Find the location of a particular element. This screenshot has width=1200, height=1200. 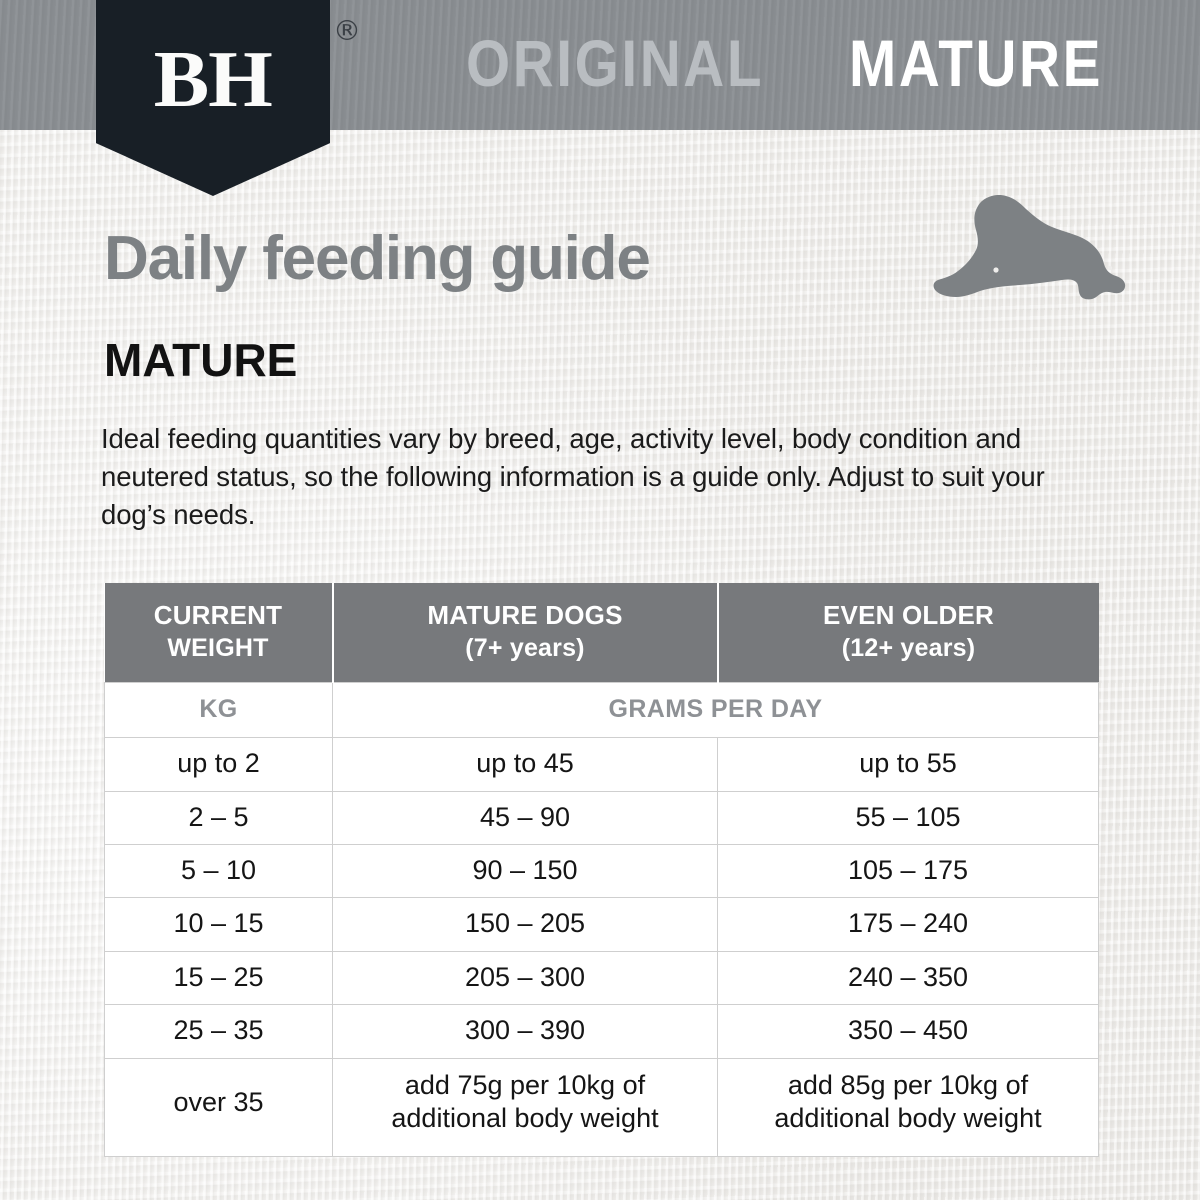

cell-mature: 90 – 150 is located at coordinates (525, 871).